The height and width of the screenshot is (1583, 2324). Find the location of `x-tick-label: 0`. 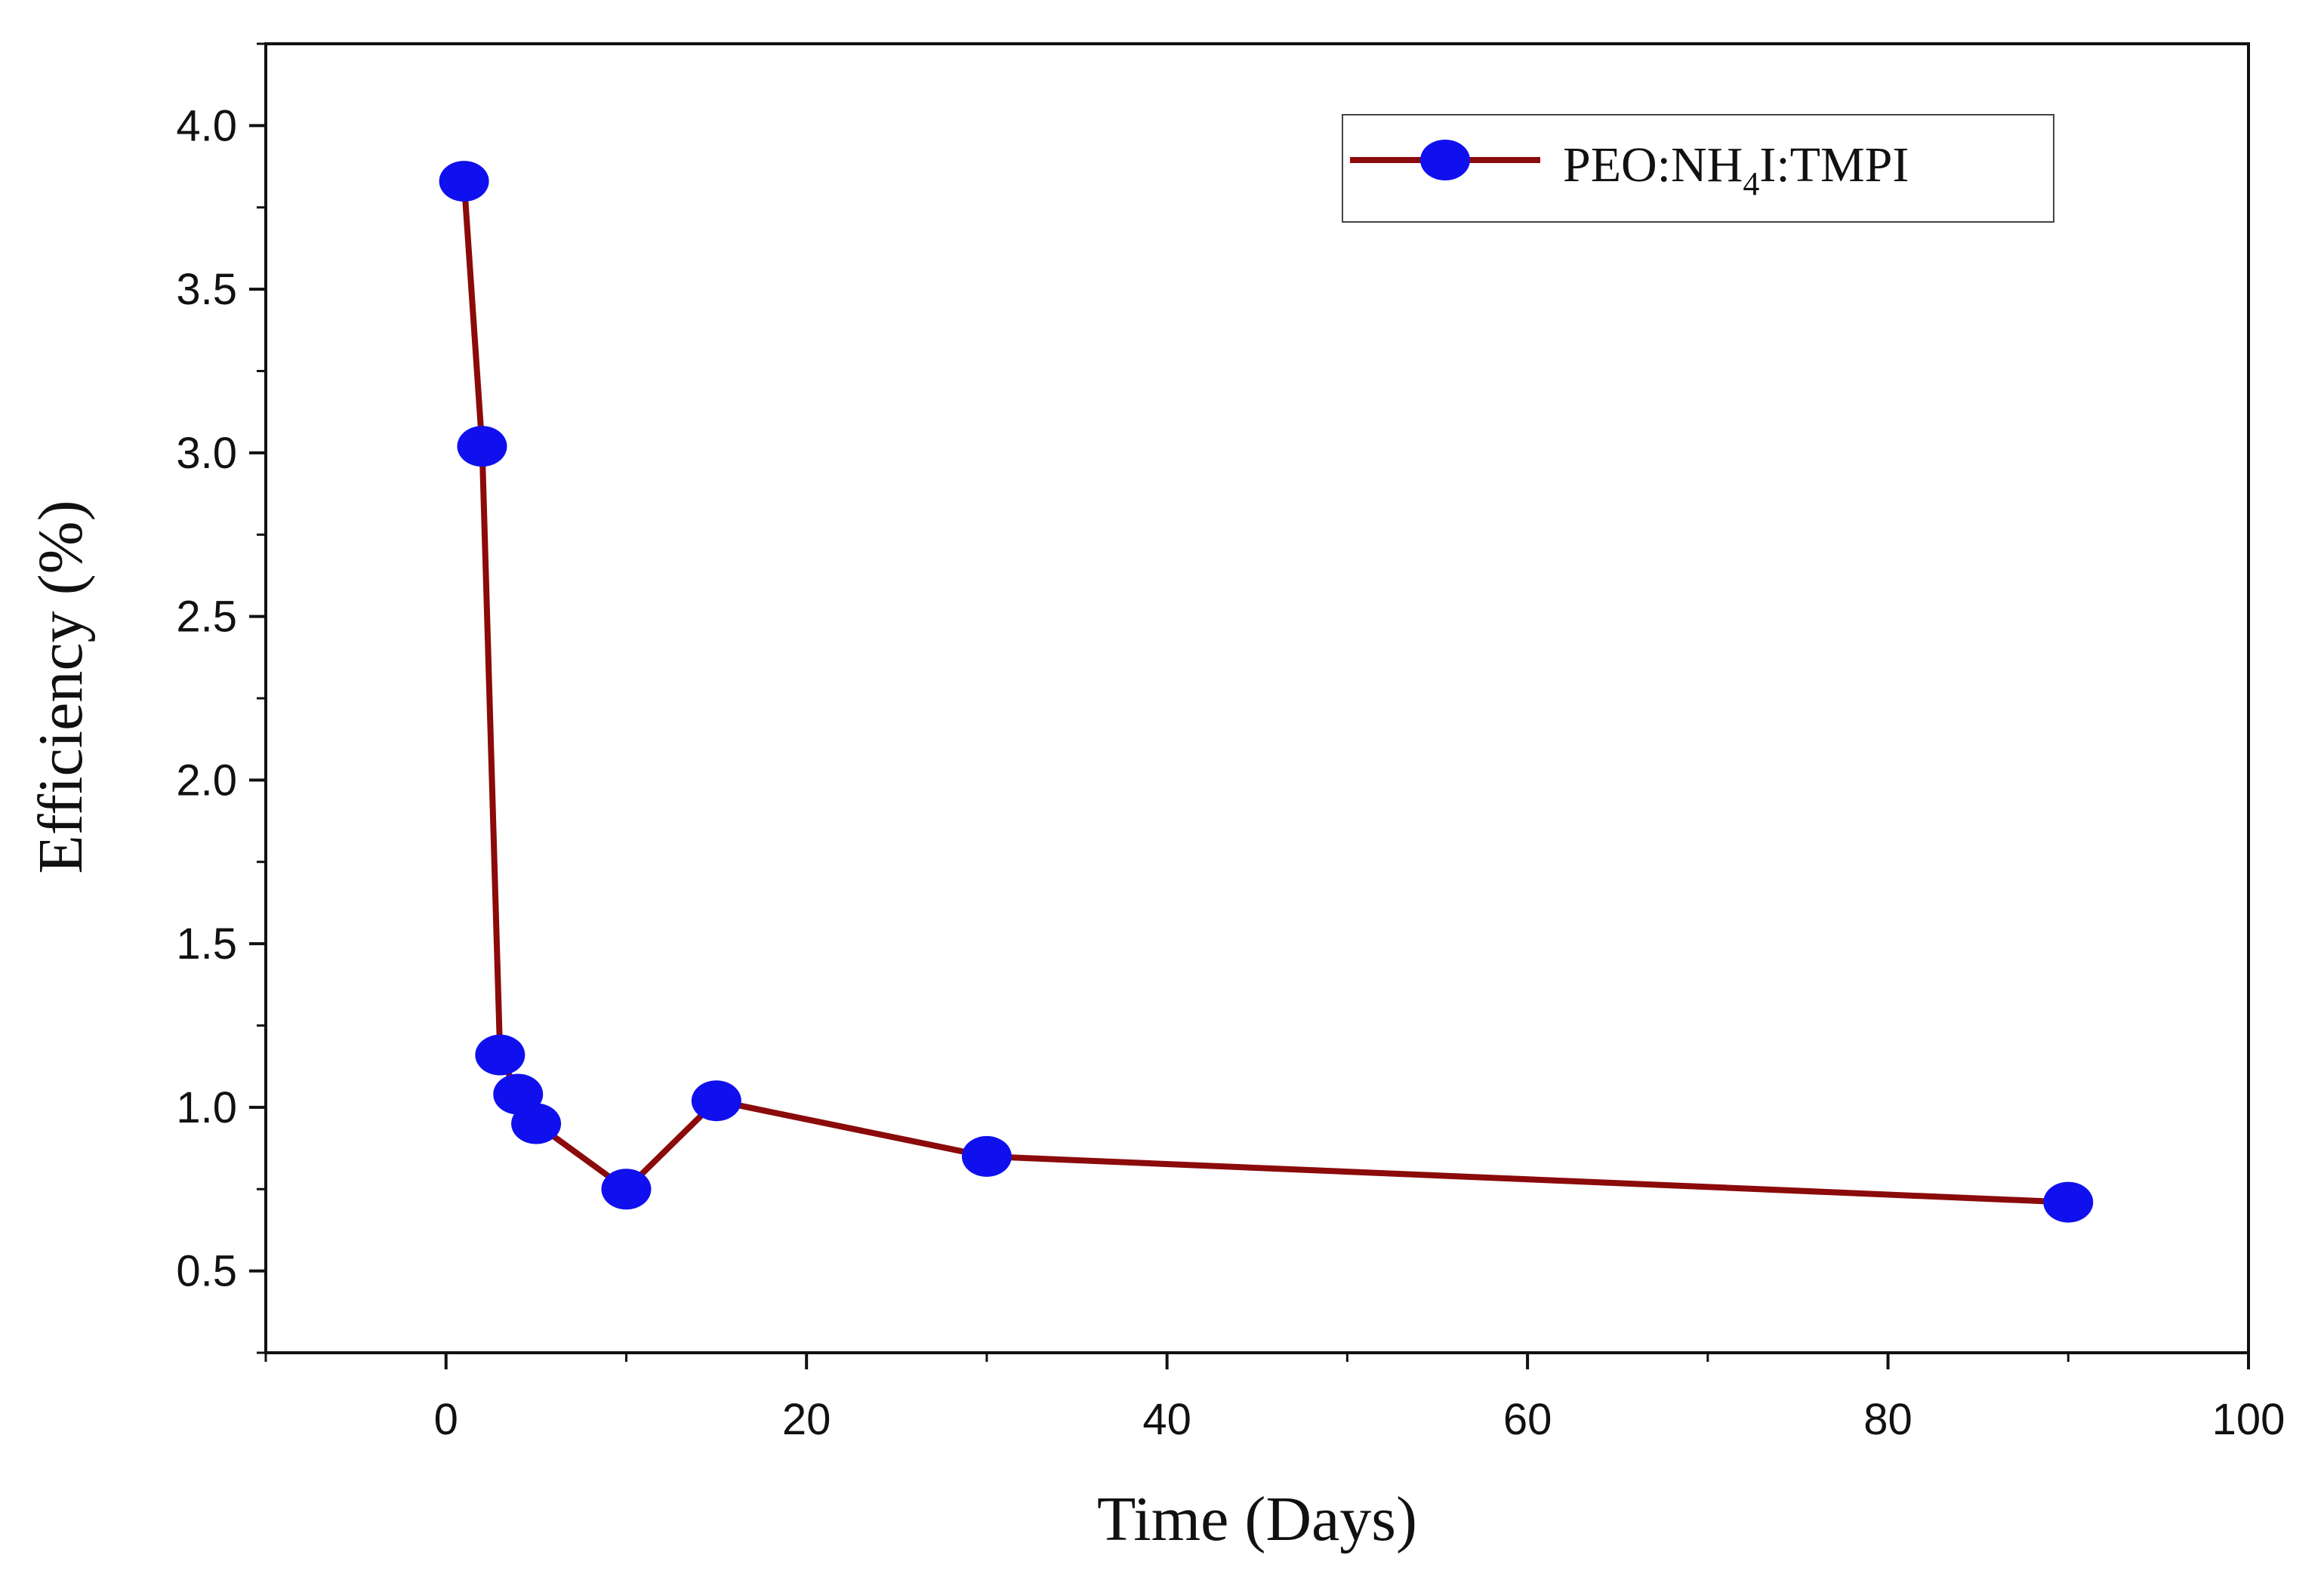

x-tick-label: 0 is located at coordinates (446, 1419).